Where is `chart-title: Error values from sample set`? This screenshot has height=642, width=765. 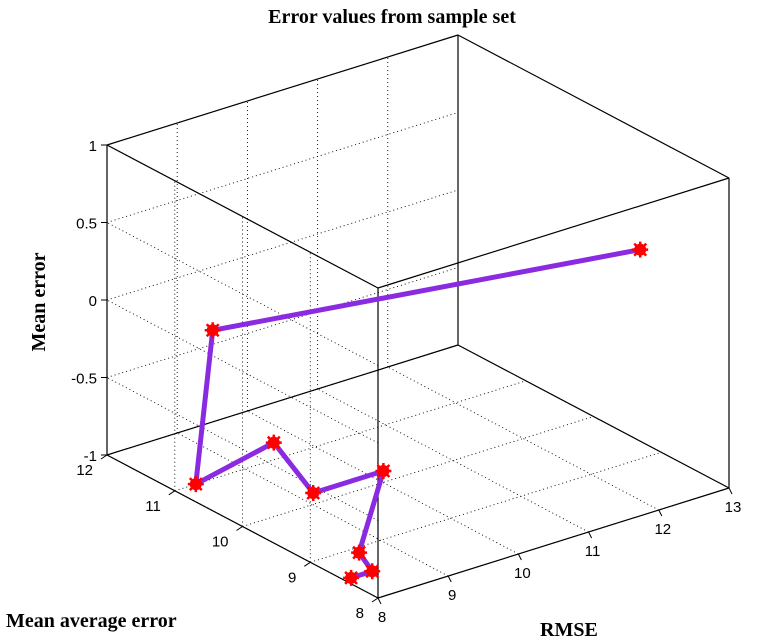 chart-title: Error values from sample set is located at coordinates (392, 17).